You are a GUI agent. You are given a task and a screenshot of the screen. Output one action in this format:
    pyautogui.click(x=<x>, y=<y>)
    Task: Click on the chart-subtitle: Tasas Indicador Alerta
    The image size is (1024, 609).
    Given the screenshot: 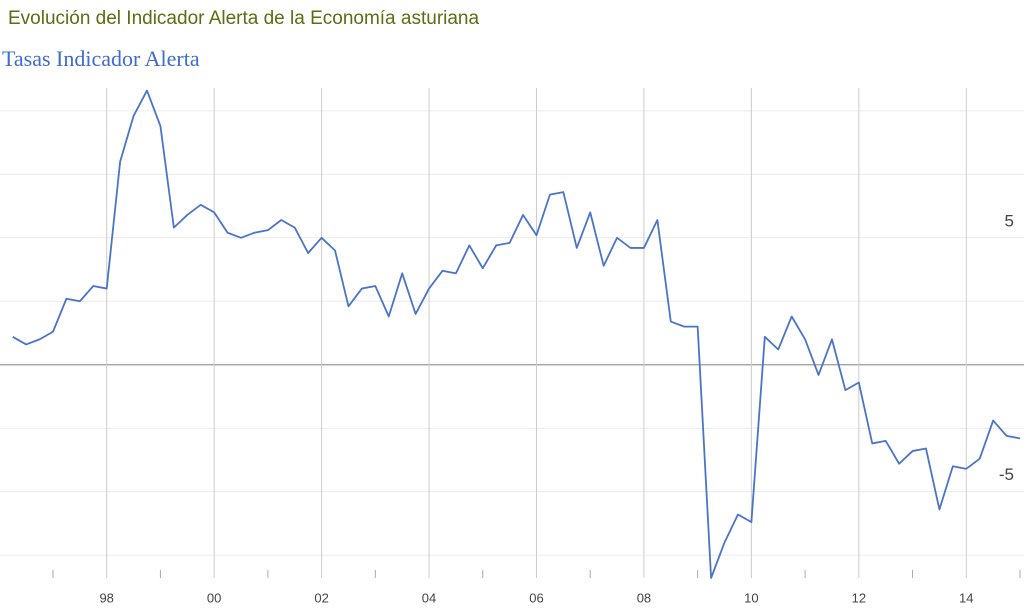 What is the action you would take?
    pyautogui.click(x=101, y=58)
    